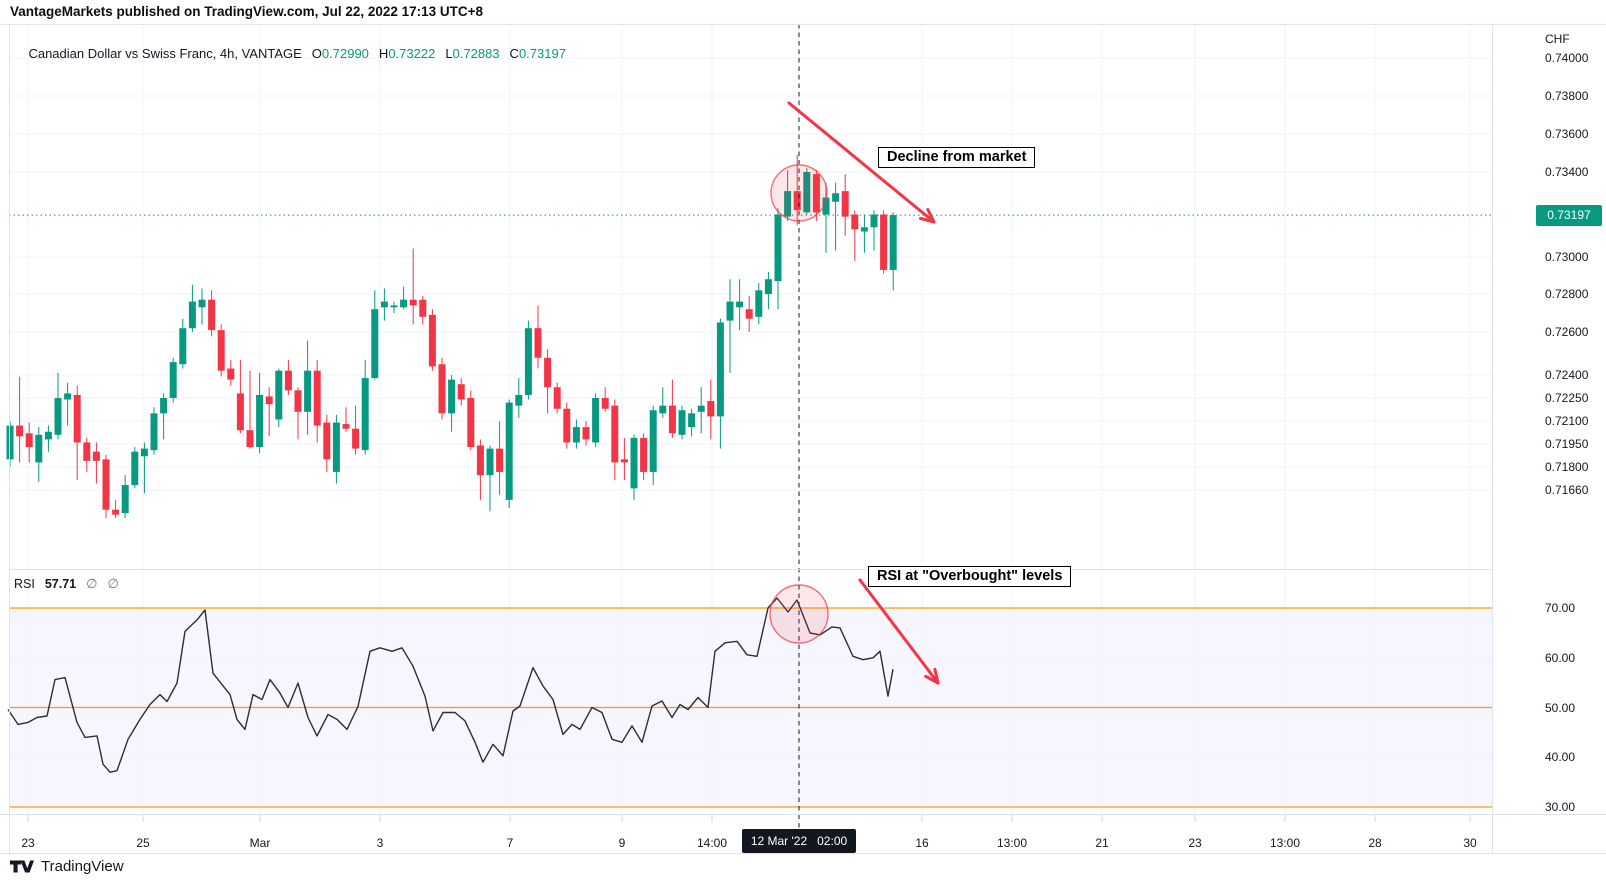 The image size is (1606, 893). I want to click on time-tick-label: Mar, so click(260, 843).